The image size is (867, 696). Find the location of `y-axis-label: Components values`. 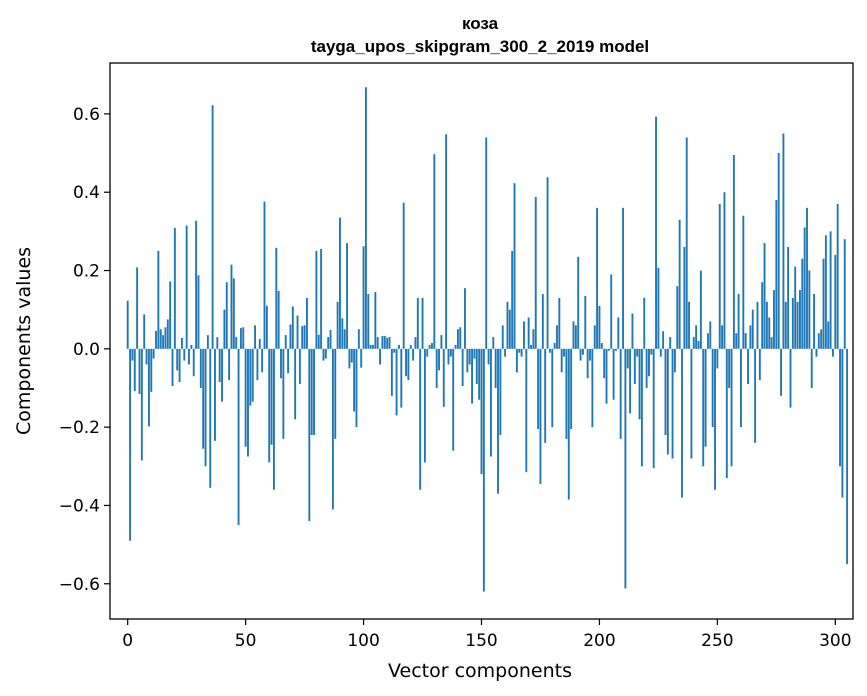

y-axis-label: Components values is located at coordinates (24, 341).